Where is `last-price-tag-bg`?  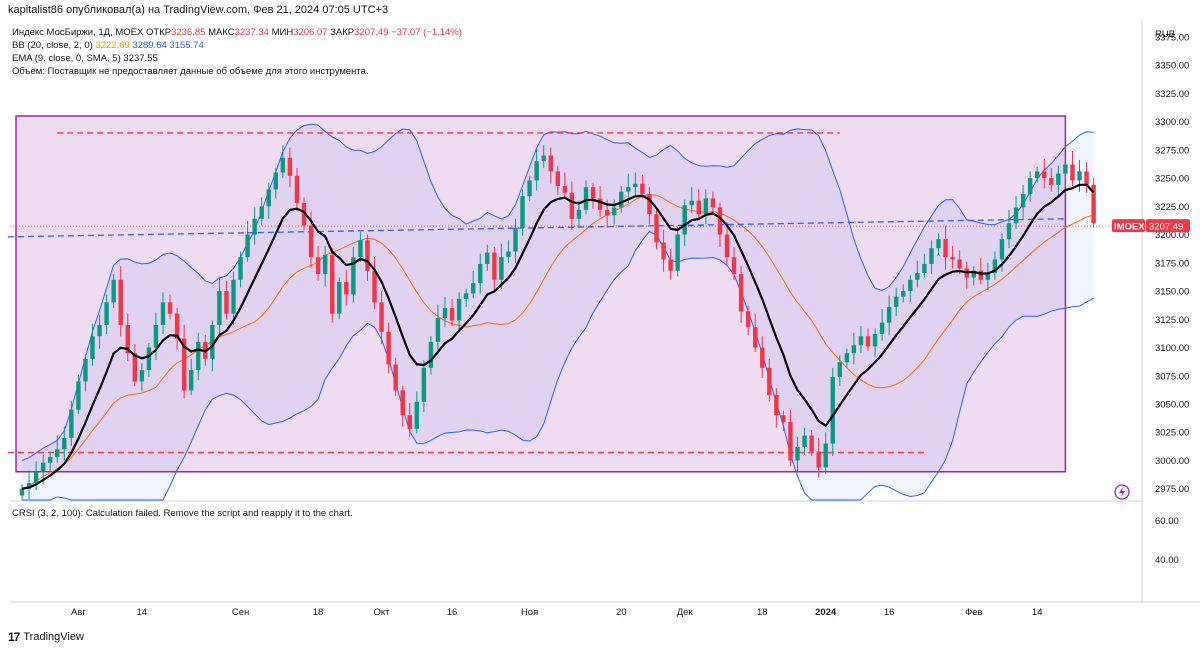
last-price-tag-bg is located at coordinates (1168, 226).